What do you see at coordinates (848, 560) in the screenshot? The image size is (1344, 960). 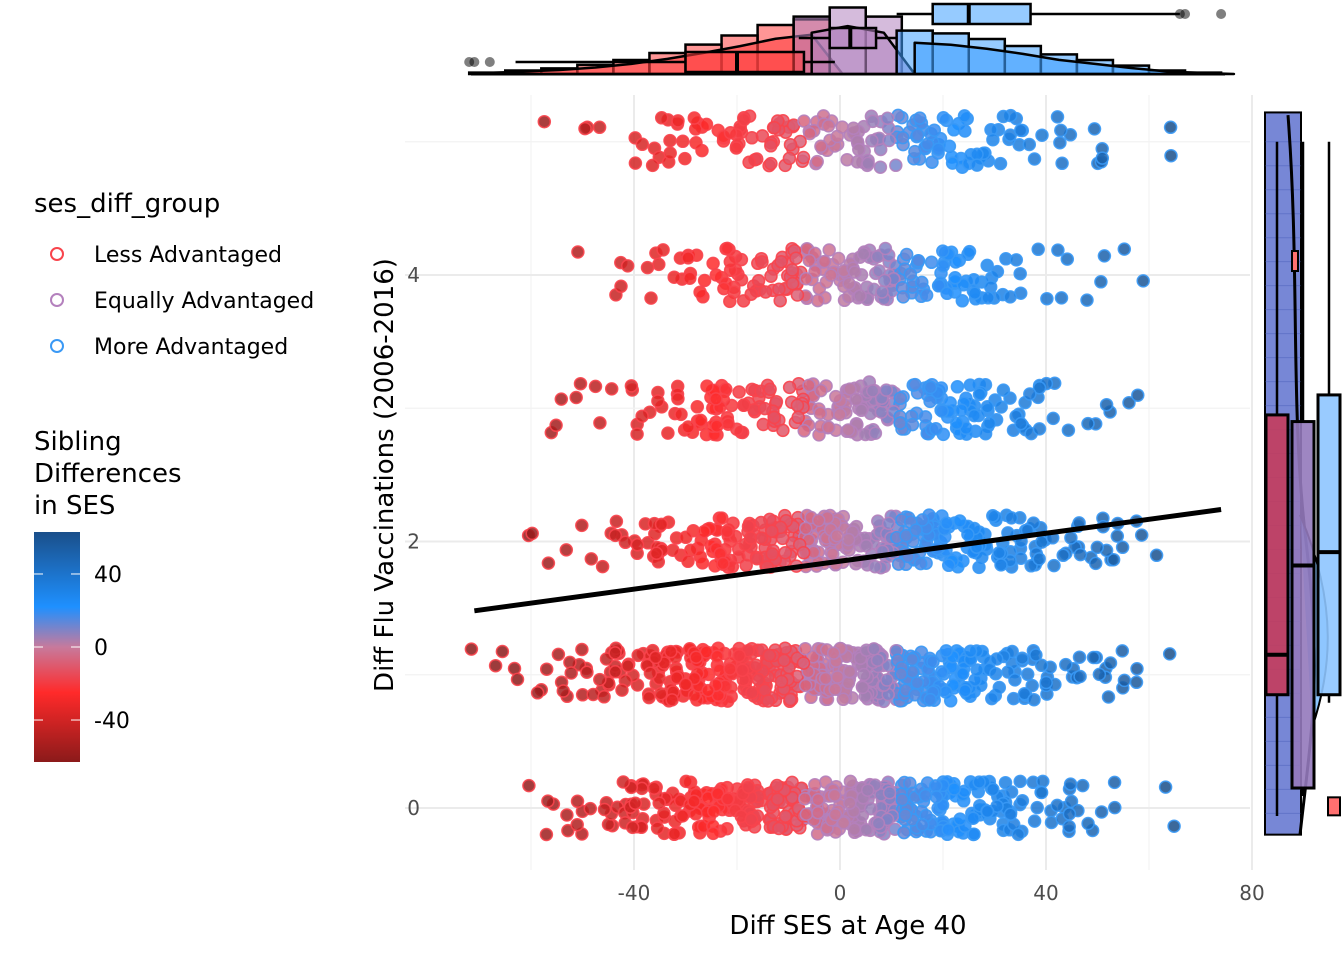 I see `regression-line-group` at bounding box center [848, 560].